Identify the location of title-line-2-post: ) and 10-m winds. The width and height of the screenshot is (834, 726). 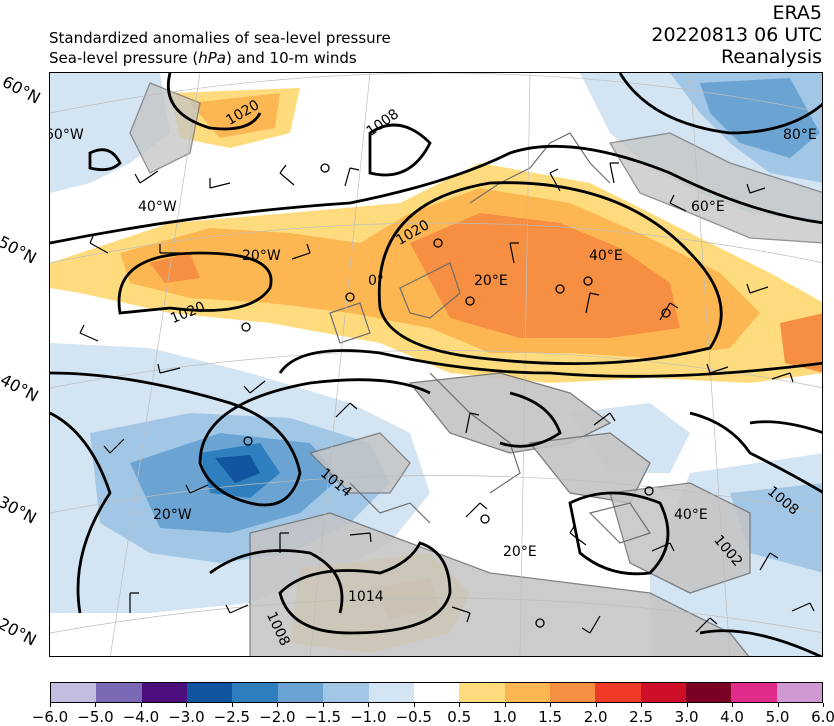
(291, 58).